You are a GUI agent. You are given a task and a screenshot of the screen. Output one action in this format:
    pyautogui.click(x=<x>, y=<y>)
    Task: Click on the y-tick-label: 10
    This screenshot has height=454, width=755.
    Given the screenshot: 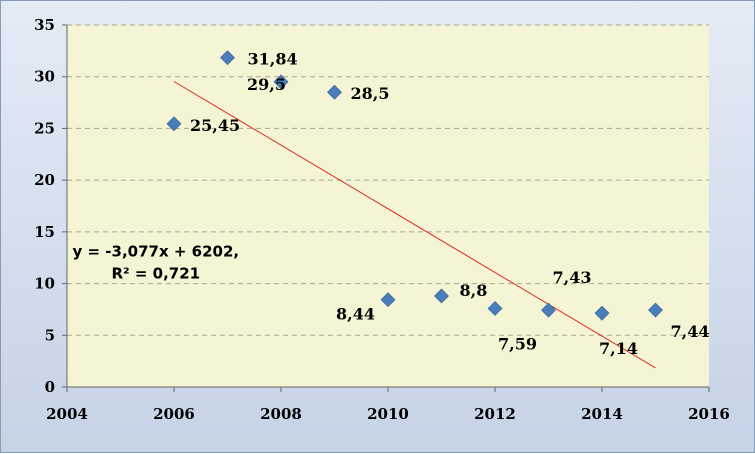 What is the action you would take?
    pyautogui.click(x=44, y=284)
    